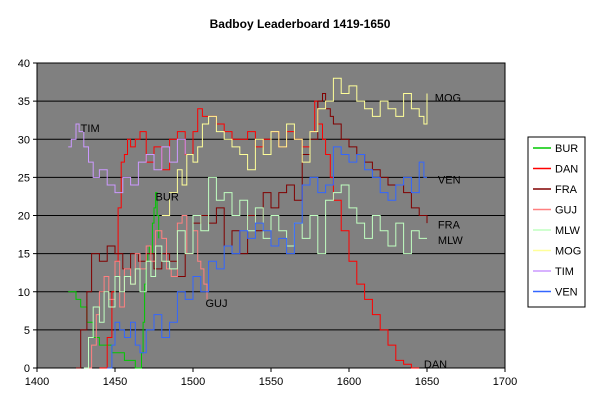 This screenshot has height=410, width=601. I want to click on y-tick-label-10: 10, so click(24, 293).